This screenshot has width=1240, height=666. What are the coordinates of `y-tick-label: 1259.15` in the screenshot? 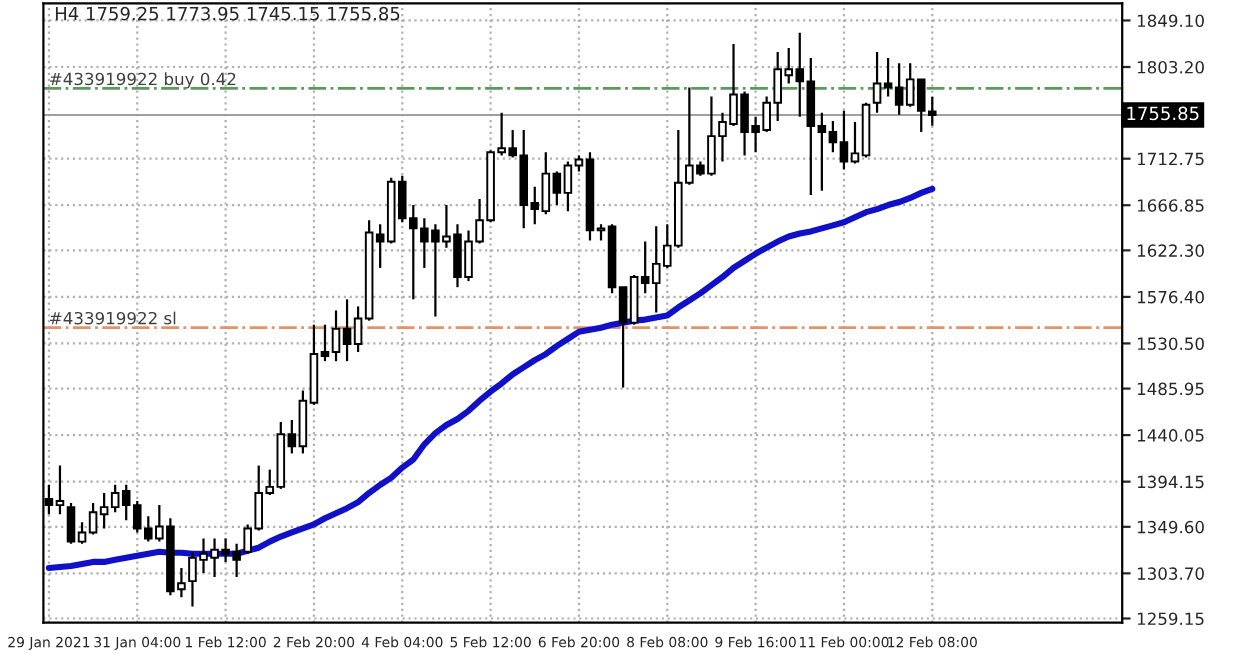 It's located at (1170, 619).